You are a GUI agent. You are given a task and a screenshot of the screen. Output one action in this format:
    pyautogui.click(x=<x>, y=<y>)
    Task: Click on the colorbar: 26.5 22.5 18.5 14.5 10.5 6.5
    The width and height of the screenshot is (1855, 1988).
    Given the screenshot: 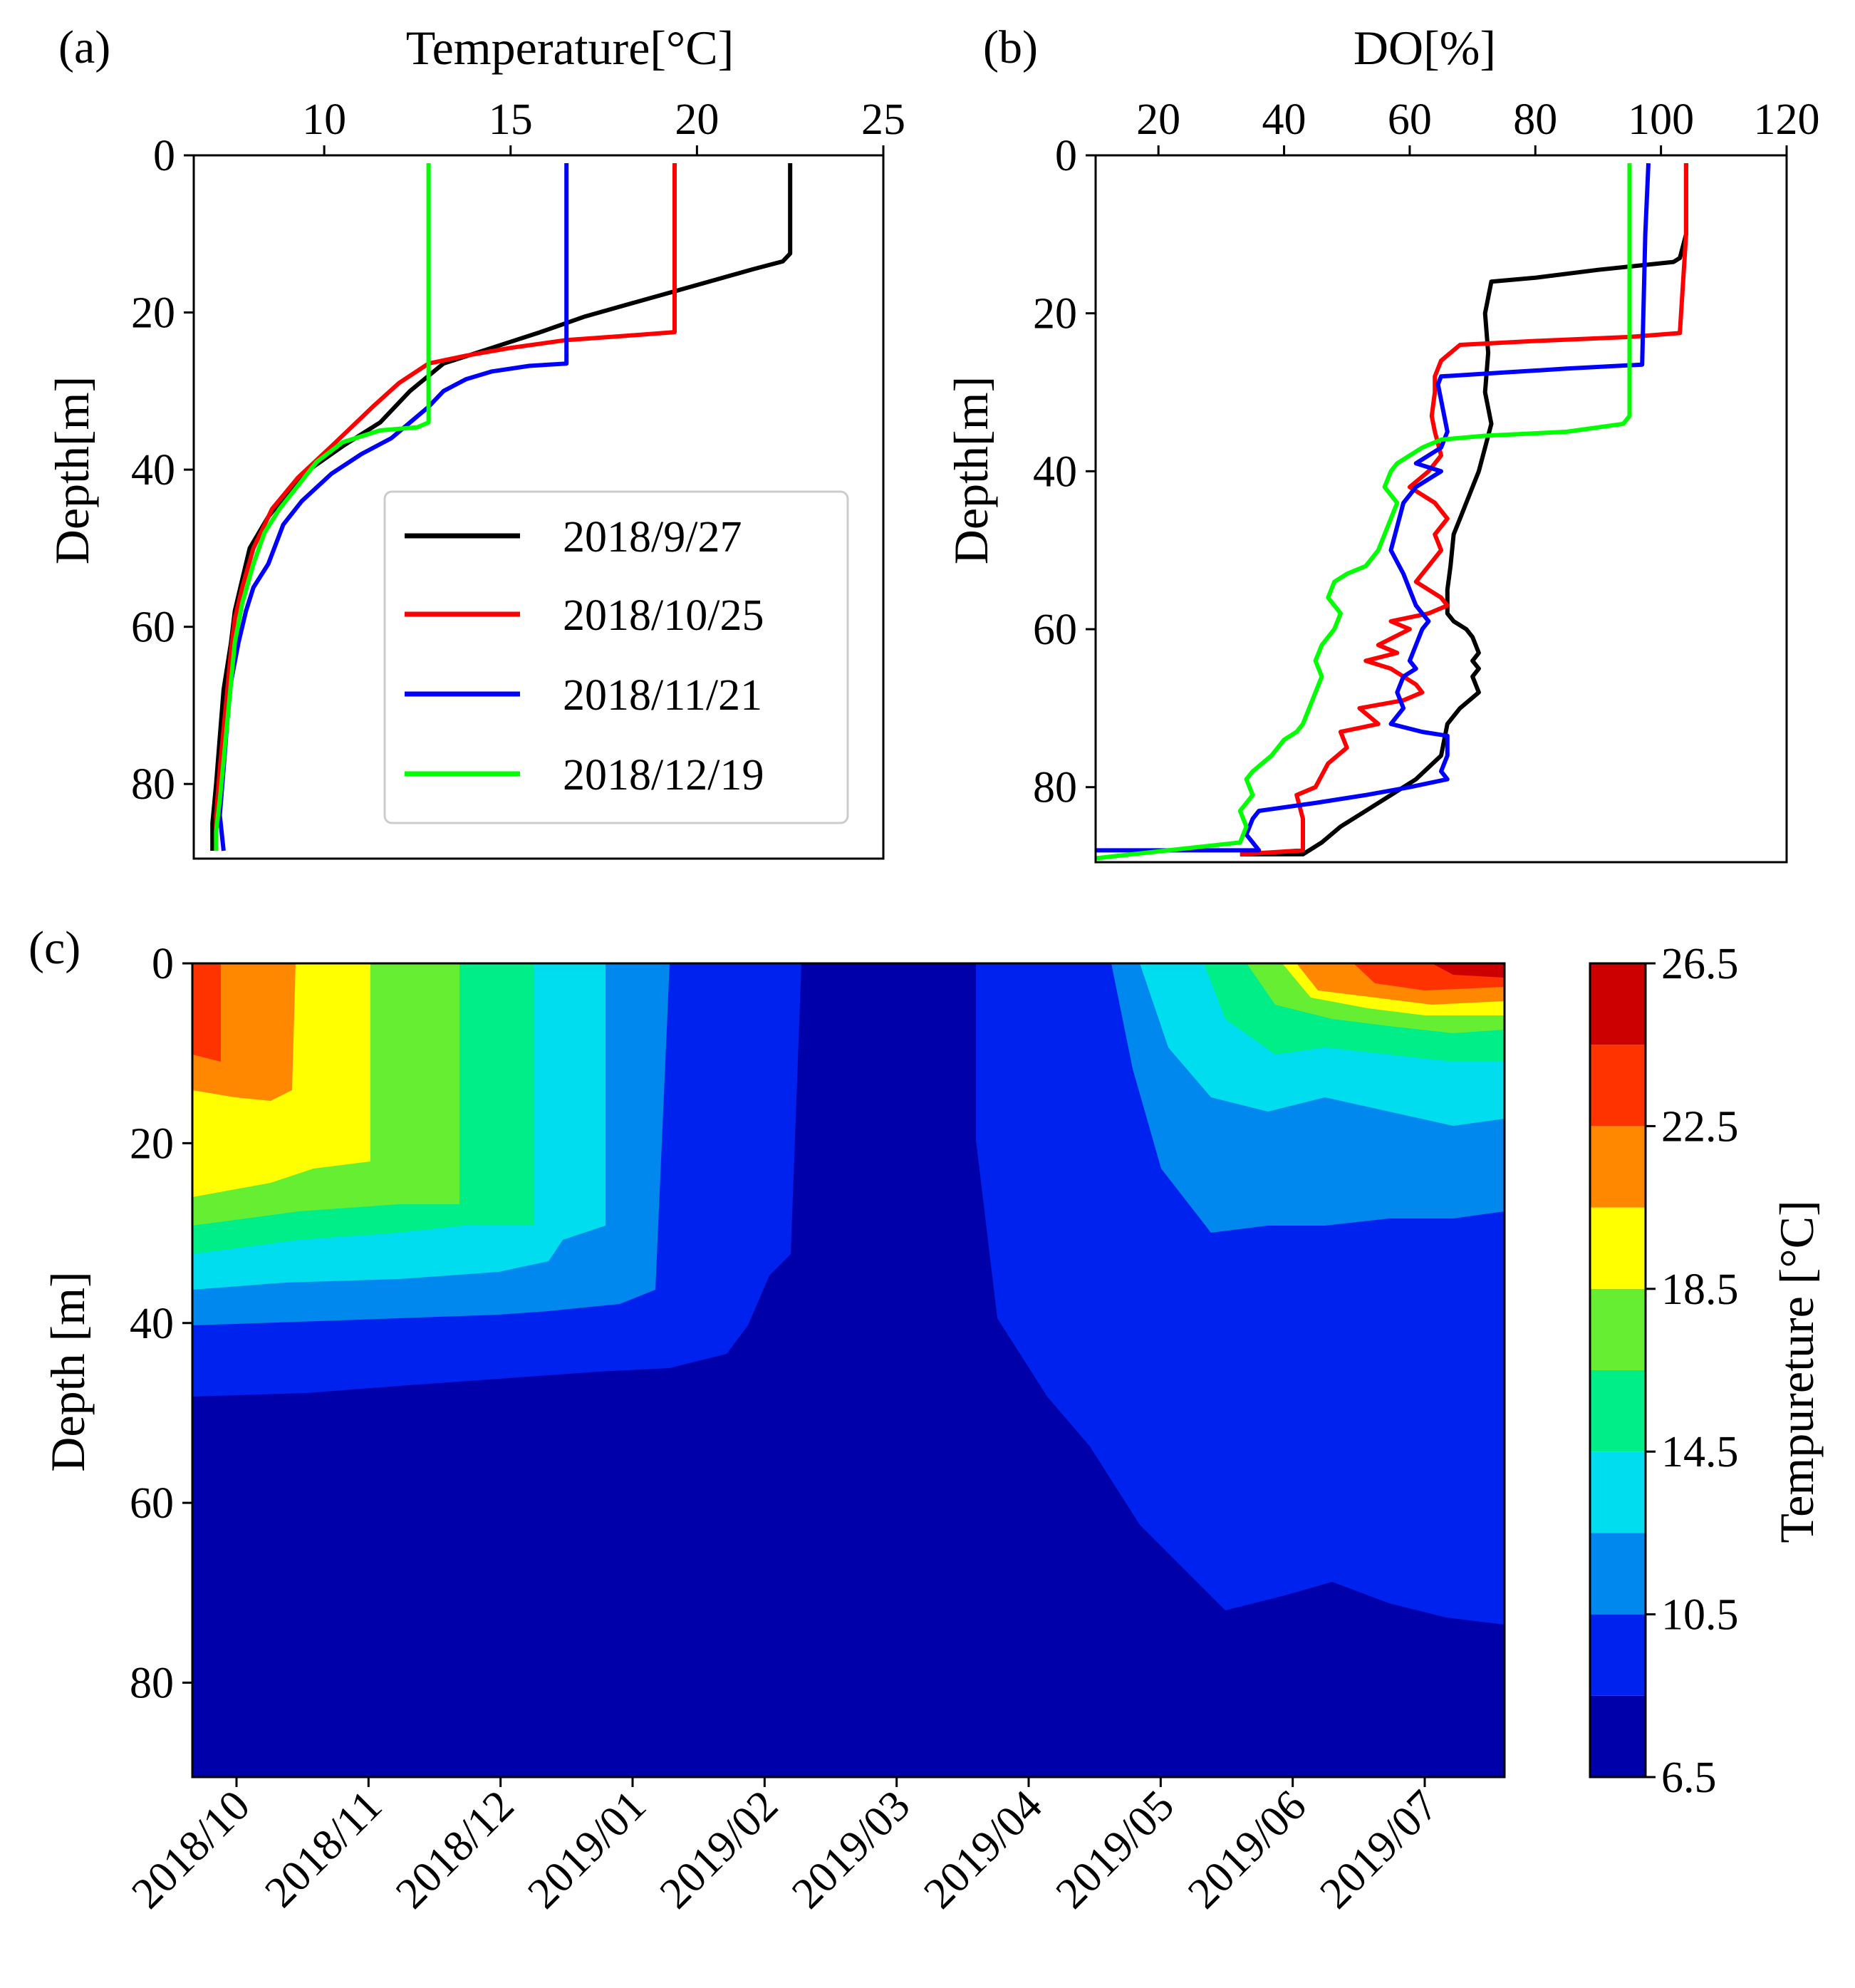 What is the action you would take?
    pyautogui.click(x=1664, y=1371)
    